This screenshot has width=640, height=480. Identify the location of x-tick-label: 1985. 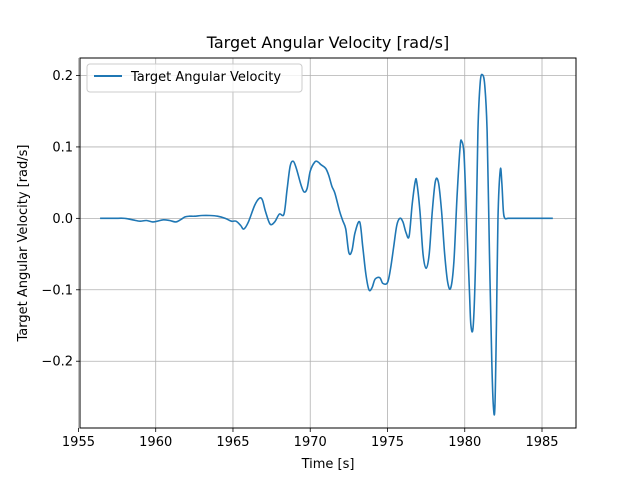
(541, 442).